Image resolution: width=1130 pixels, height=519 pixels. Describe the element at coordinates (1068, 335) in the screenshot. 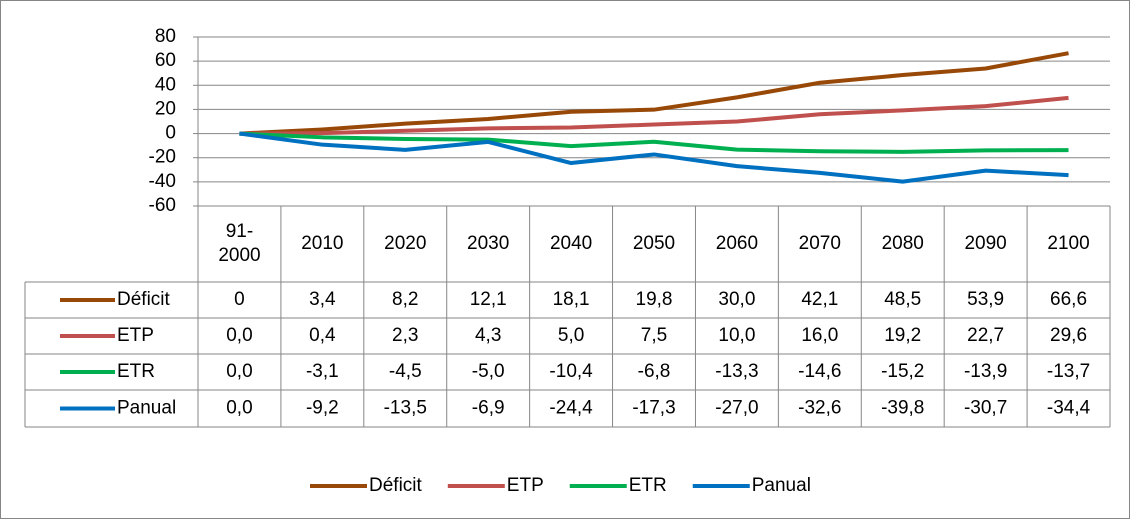

I see `data-label: 29,6` at that location.